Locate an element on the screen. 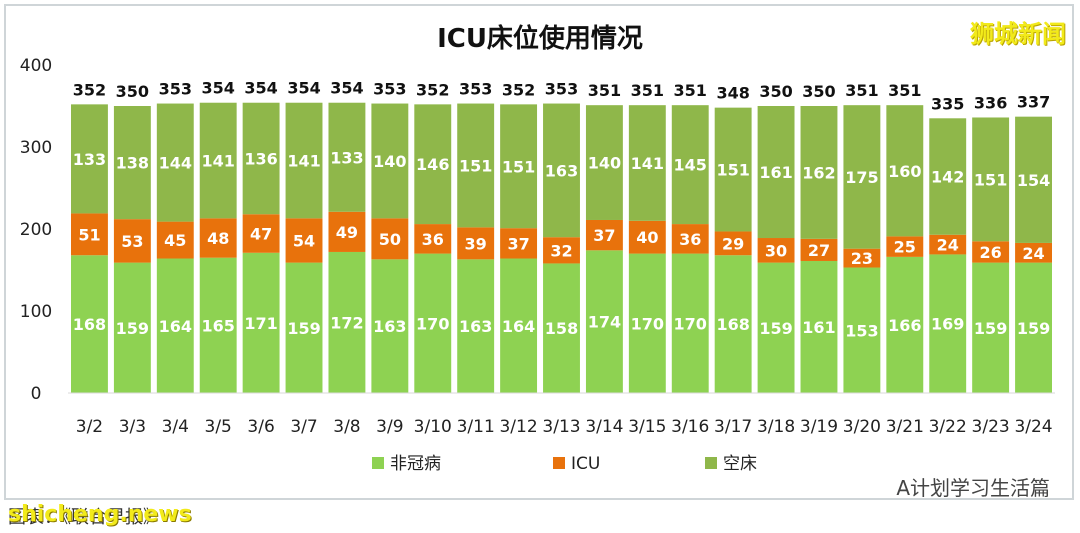 The height and width of the screenshot is (533, 1080). total-label: 337 is located at coordinates (1033, 102).